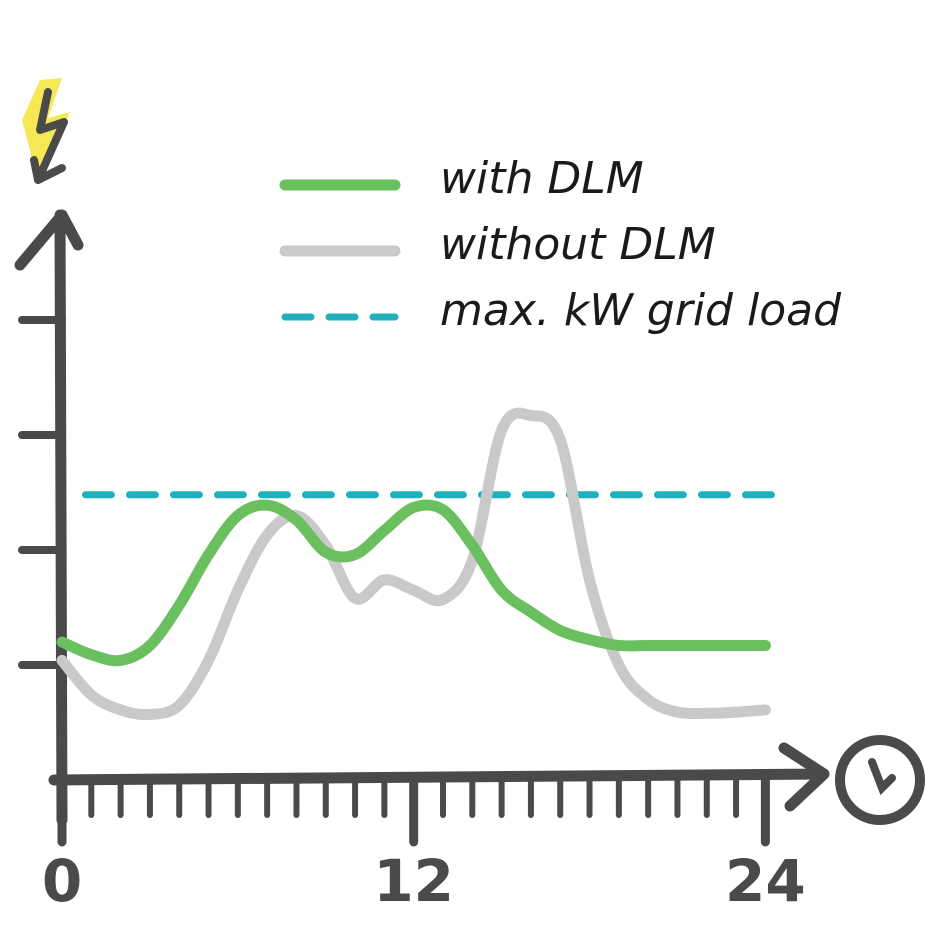 Image resolution: width=937 pixels, height=937 pixels. Describe the element at coordinates (542, 178) in the screenshot. I see `legend-label: with DLM` at that location.